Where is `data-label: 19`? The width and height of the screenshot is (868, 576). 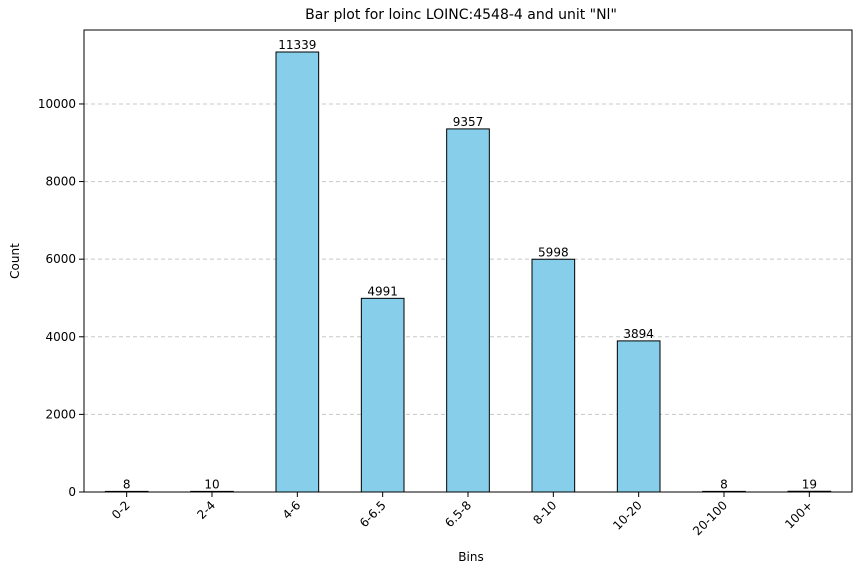 data-label: 19 is located at coordinates (809, 484).